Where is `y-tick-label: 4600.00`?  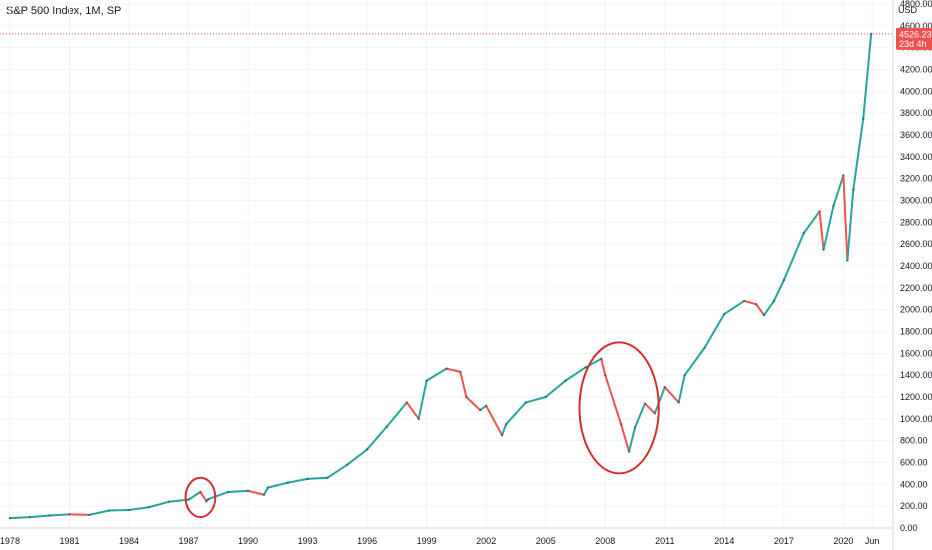
y-tick-label: 4600.00 is located at coordinates (916, 26).